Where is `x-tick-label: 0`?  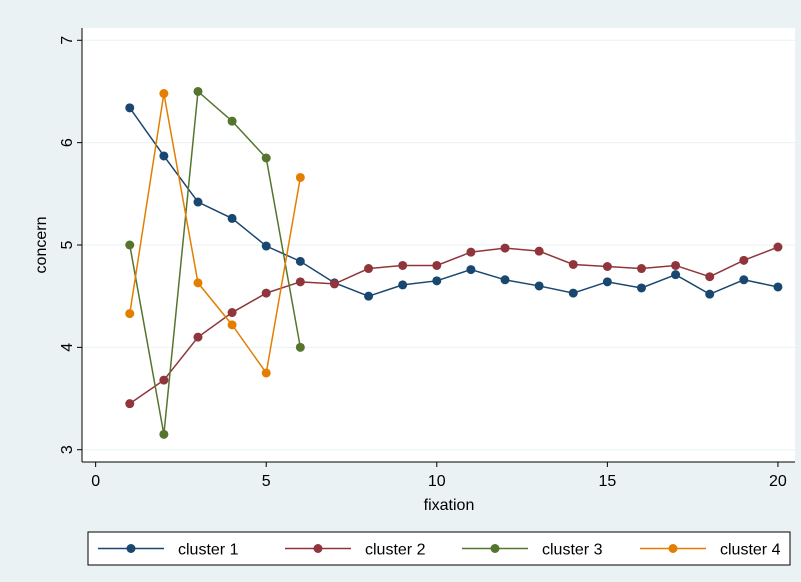
x-tick-label: 0 is located at coordinates (95, 481).